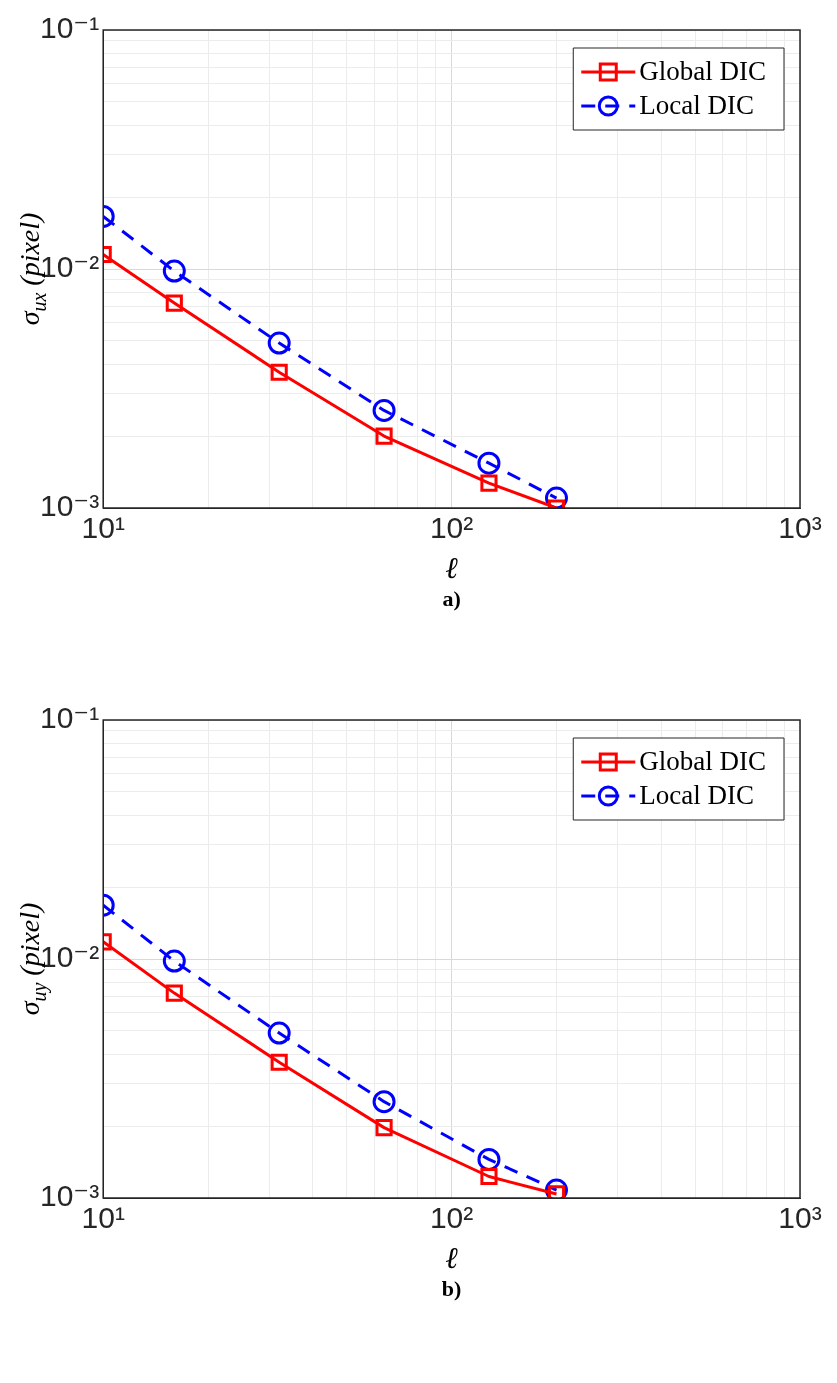 The image size is (837, 1383). Describe the element at coordinates (451, 1288) in the screenshot. I see `text: b)` at that location.